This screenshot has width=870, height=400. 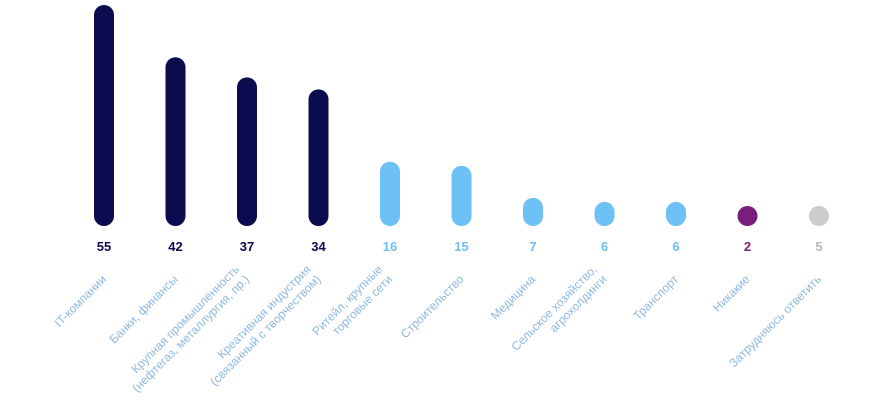 I want to click on category-label-7: Медицина, so click(x=513, y=297).